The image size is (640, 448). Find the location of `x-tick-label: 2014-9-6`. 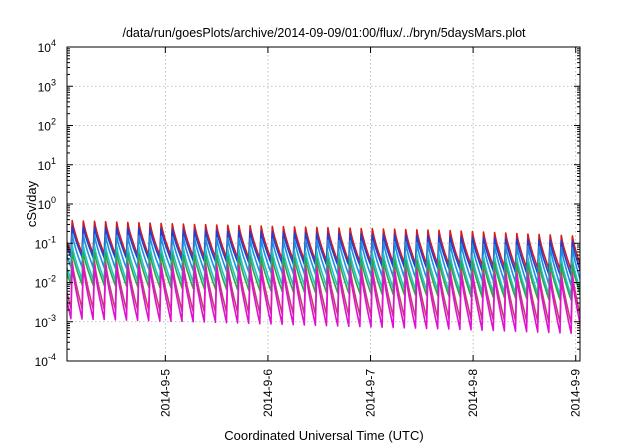

x-tick-label: 2014-9-6 is located at coordinates (268, 393).